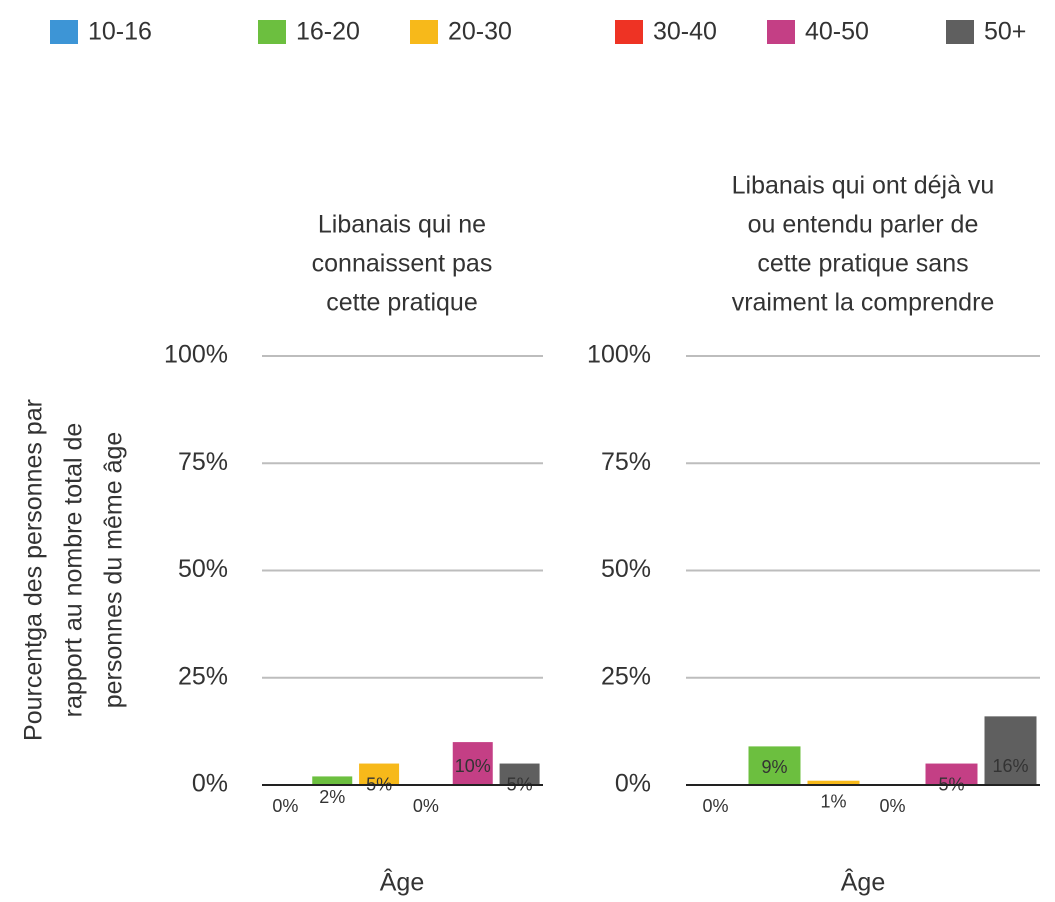 The width and height of the screenshot is (1055, 902). What do you see at coordinates (685, 32) in the screenshot?
I see `legend-label: 30-40` at bounding box center [685, 32].